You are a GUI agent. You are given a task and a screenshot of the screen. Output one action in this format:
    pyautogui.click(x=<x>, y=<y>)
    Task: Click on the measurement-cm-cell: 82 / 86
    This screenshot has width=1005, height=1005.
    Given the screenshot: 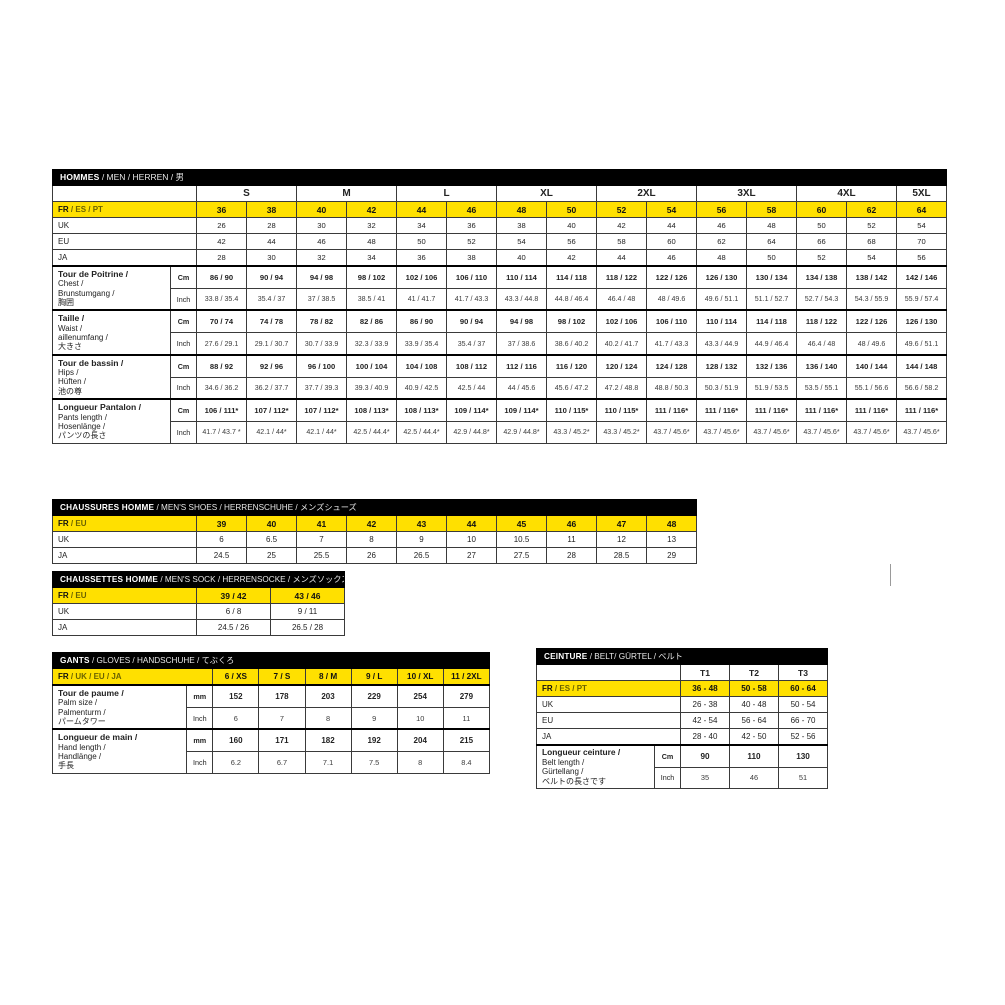 What is the action you would take?
    pyautogui.click(x=371, y=321)
    